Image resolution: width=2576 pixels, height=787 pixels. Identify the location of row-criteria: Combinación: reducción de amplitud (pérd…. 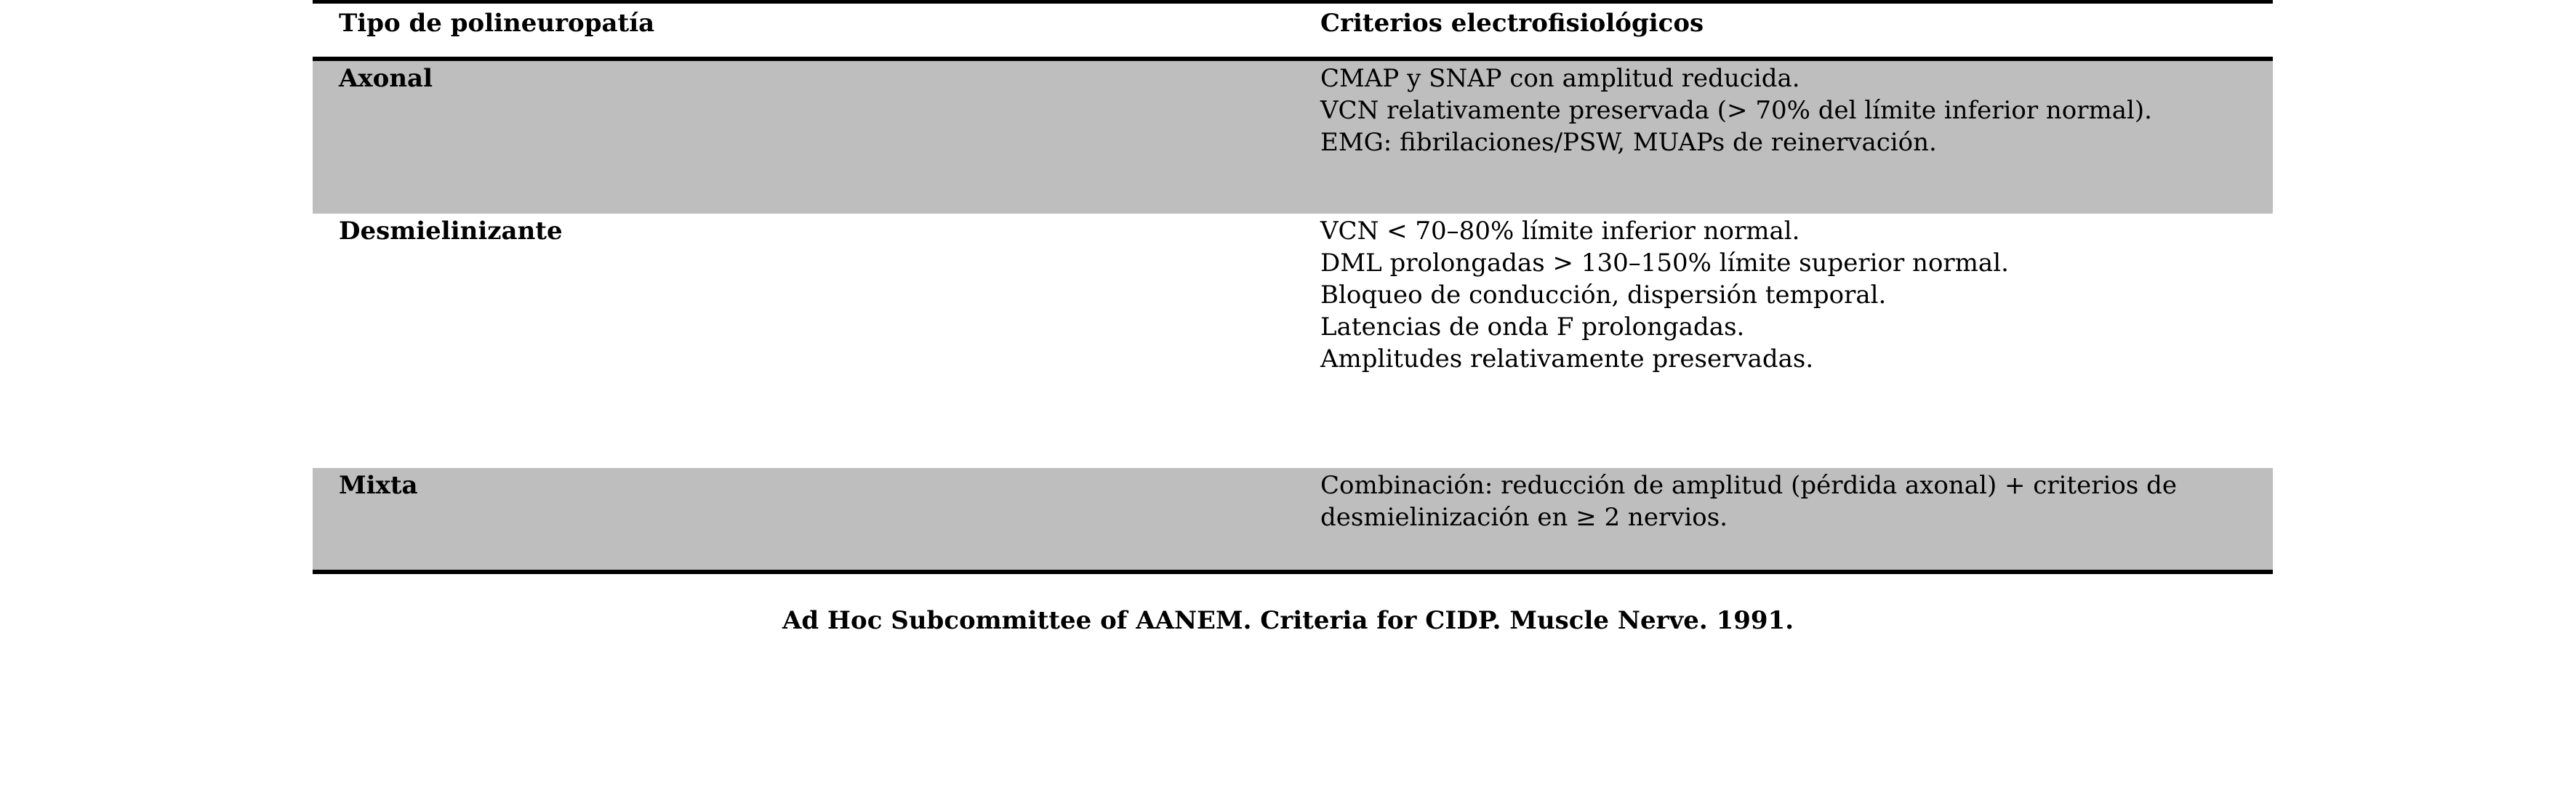
(1789, 501).